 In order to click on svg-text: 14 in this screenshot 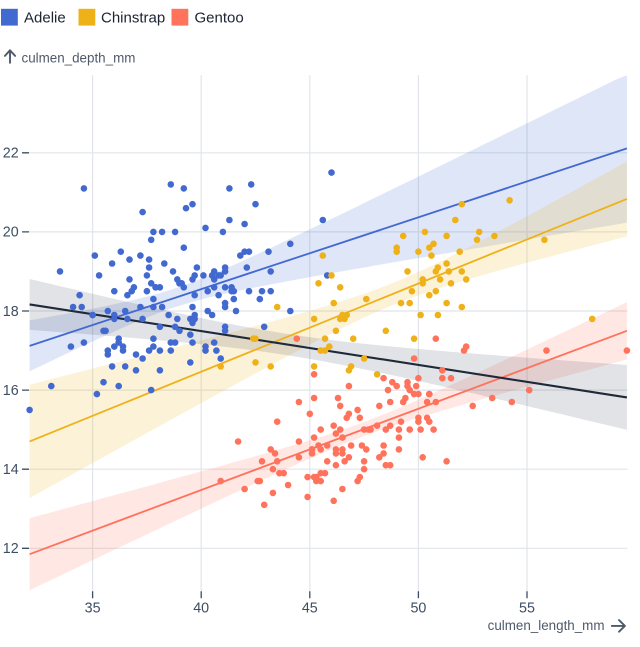, I will do `click(11, 470)`.